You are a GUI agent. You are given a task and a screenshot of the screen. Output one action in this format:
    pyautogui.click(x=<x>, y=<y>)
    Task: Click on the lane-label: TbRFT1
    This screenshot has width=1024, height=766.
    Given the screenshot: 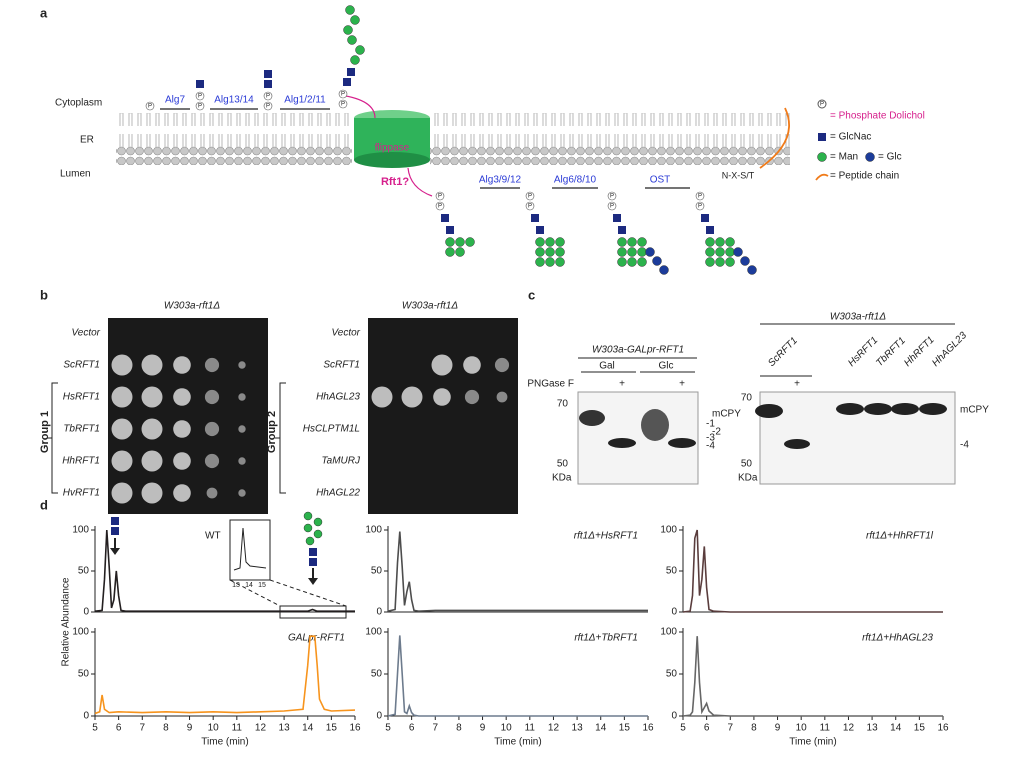 What is the action you would take?
    pyautogui.click(x=891, y=352)
    